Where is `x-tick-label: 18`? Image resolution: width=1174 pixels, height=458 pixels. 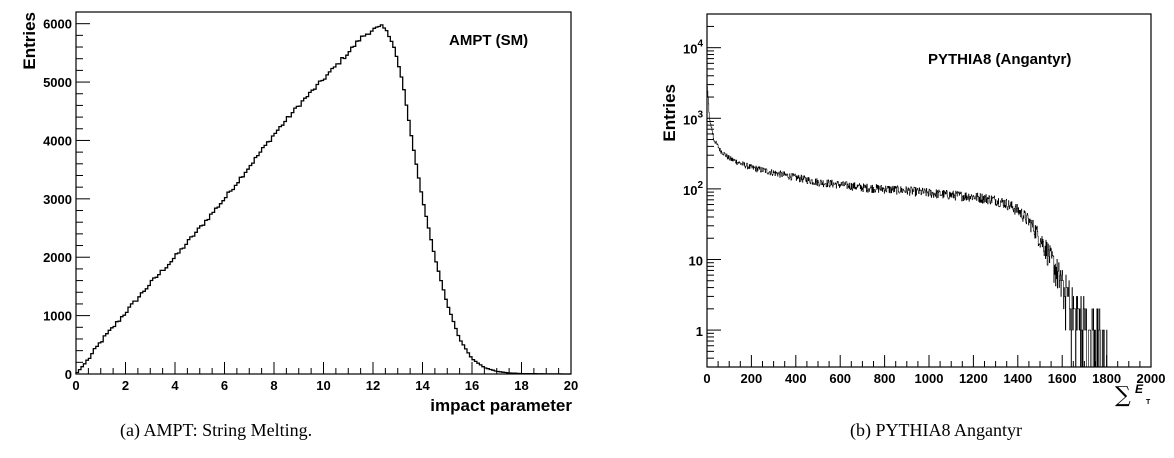
x-tick-label: 18 is located at coordinates (521, 385).